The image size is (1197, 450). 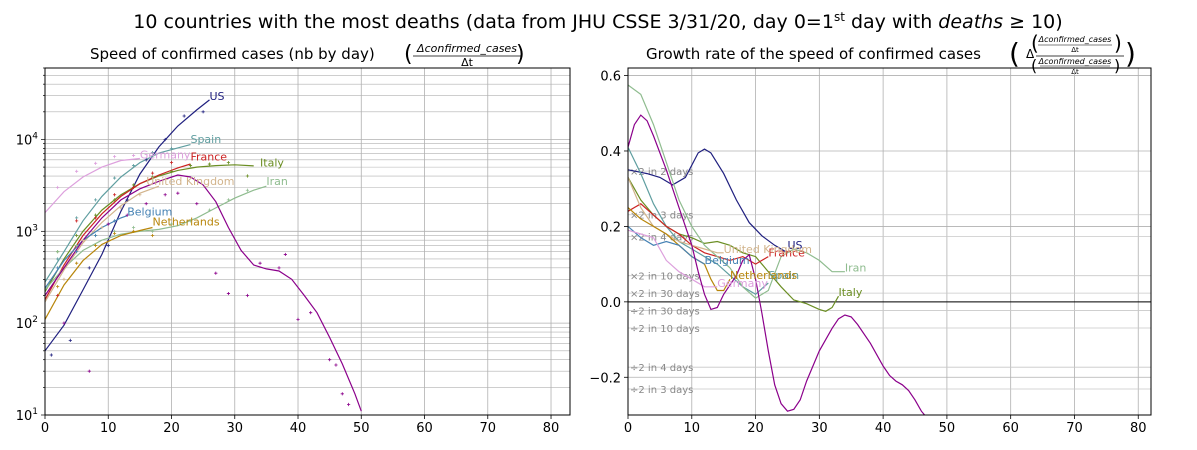 I want to click on right-series-line-united-kingdom, so click(x=675, y=215).